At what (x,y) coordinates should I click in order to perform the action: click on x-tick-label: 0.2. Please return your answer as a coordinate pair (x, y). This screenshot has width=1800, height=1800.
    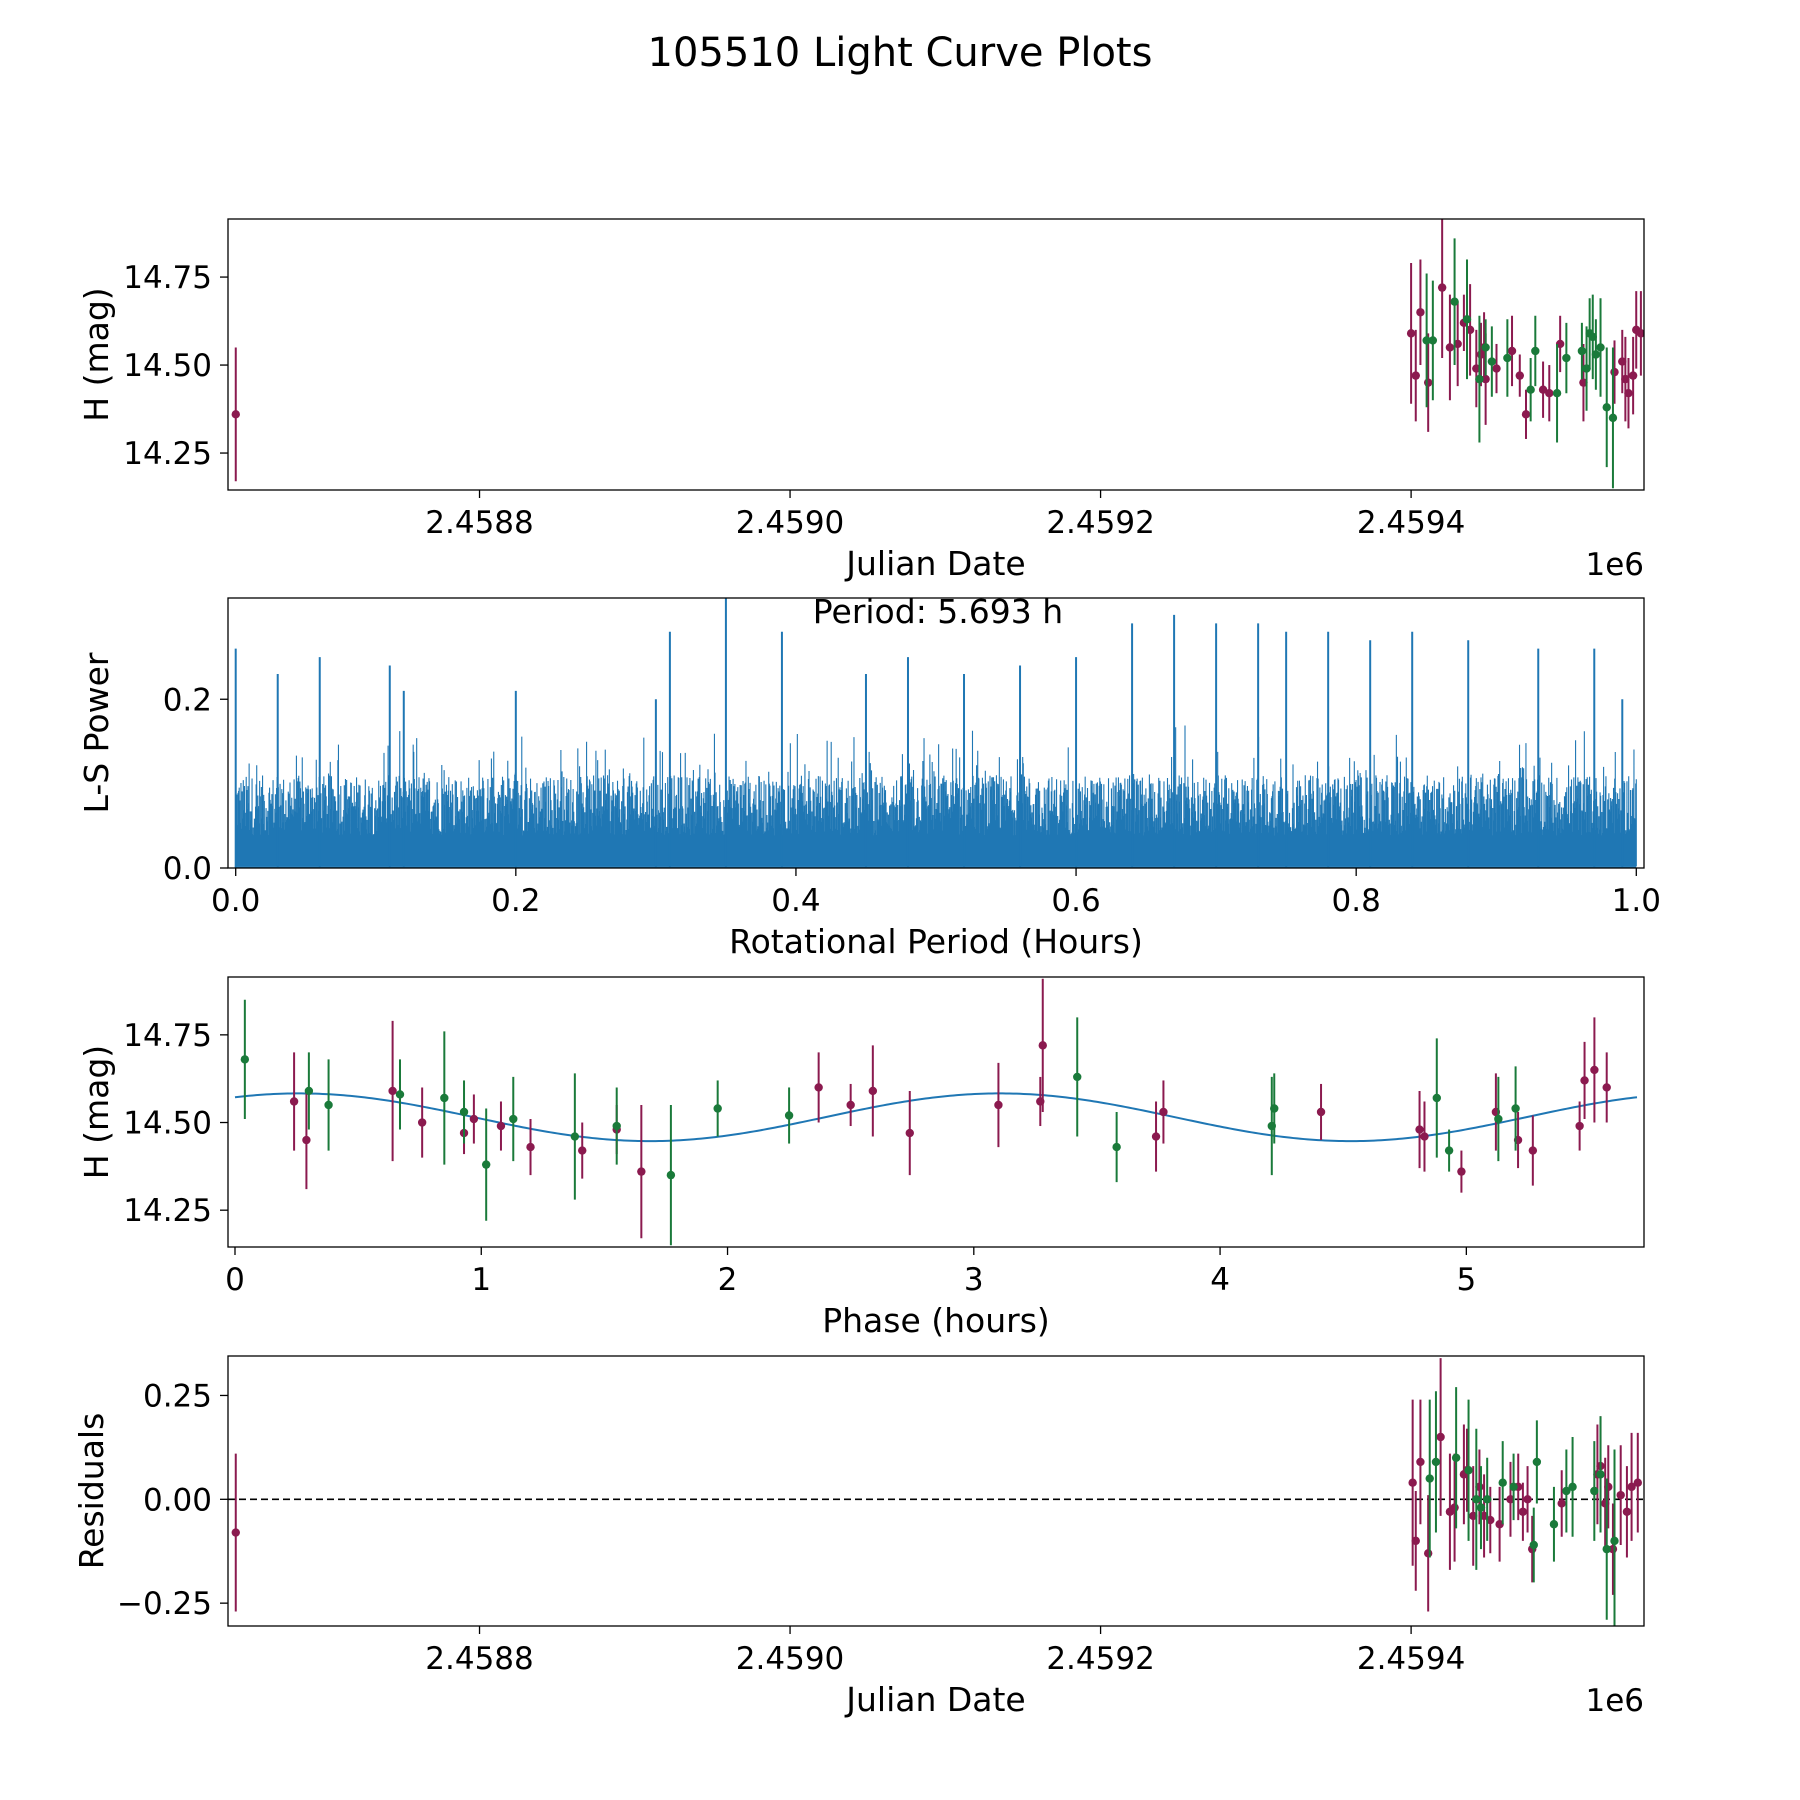
    Looking at the image, I should click on (515, 901).